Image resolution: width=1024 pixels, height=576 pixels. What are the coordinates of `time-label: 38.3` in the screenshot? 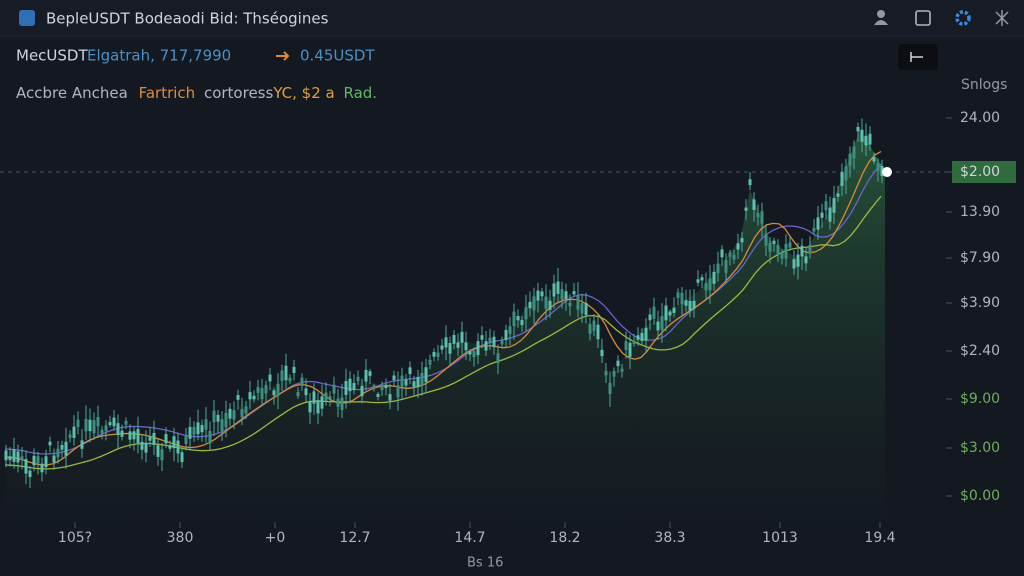 It's located at (669, 538).